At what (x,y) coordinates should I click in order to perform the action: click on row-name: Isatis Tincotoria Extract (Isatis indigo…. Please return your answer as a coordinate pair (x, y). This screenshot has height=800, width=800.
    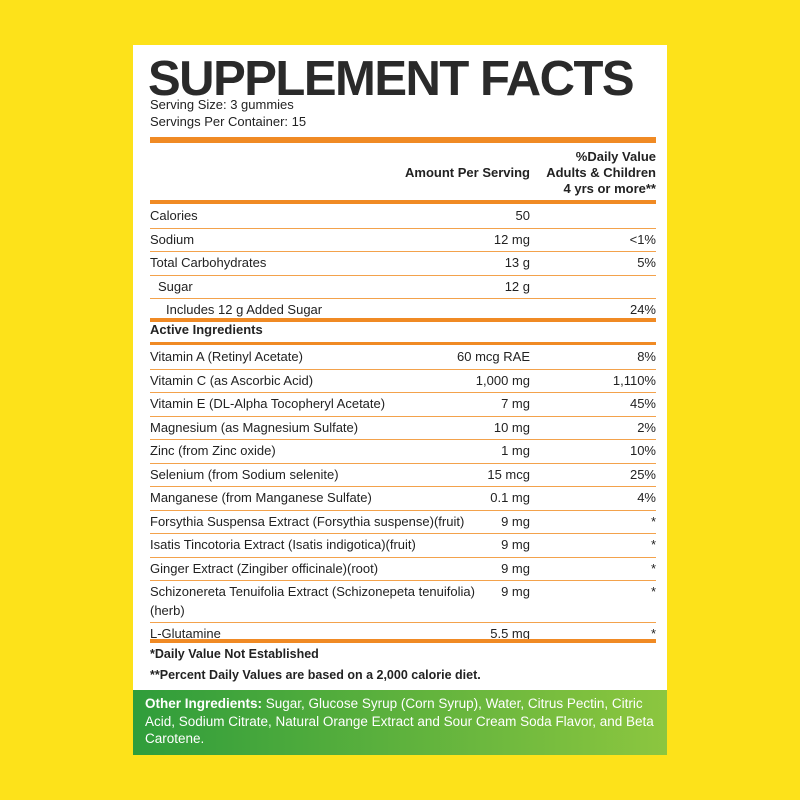
    Looking at the image, I should click on (283, 544).